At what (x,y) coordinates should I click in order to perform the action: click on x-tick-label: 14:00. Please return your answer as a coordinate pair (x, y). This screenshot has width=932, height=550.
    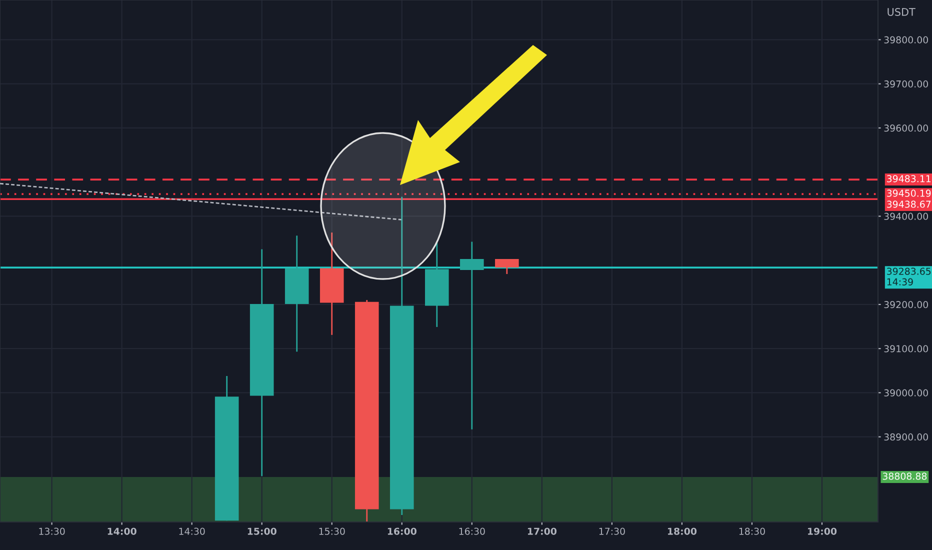
    Looking at the image, I should click on (122, 531).